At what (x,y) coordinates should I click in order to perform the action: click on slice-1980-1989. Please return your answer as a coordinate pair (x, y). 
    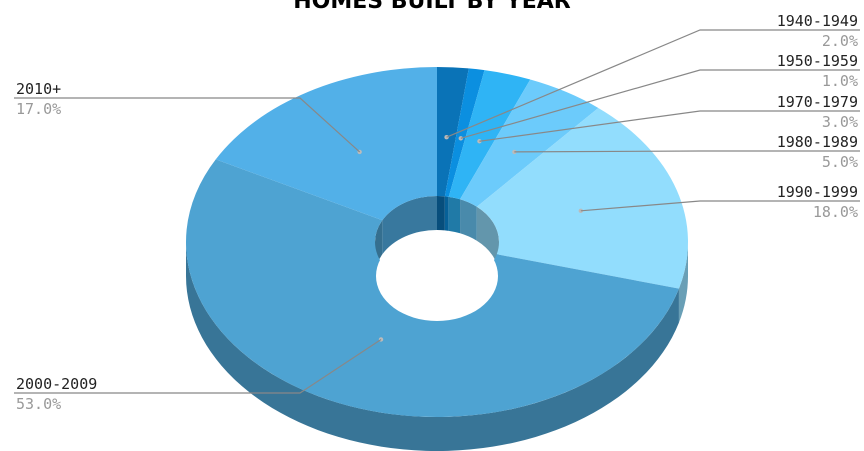
    Looking at the image, I should click on (529, 143).